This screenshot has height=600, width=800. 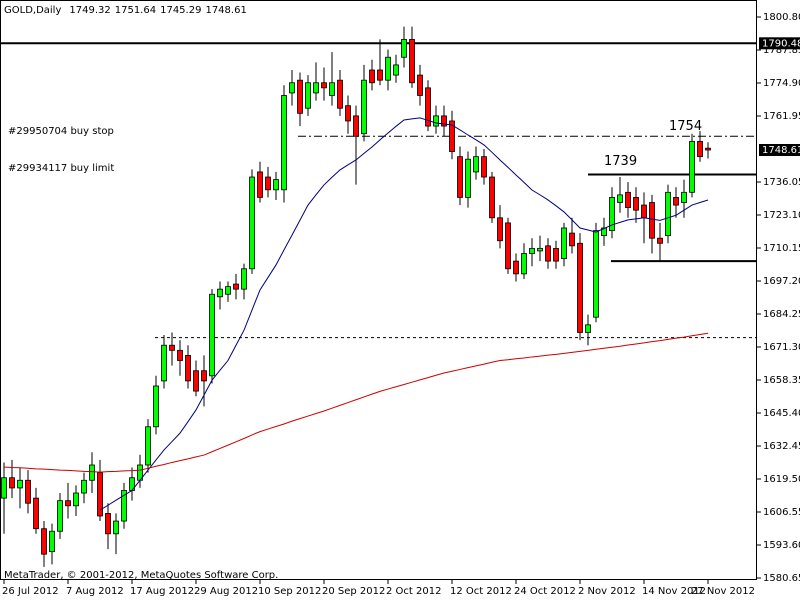 I want to click on x-tick-label: 2 Oct 2012, so click(x=413, y=591).